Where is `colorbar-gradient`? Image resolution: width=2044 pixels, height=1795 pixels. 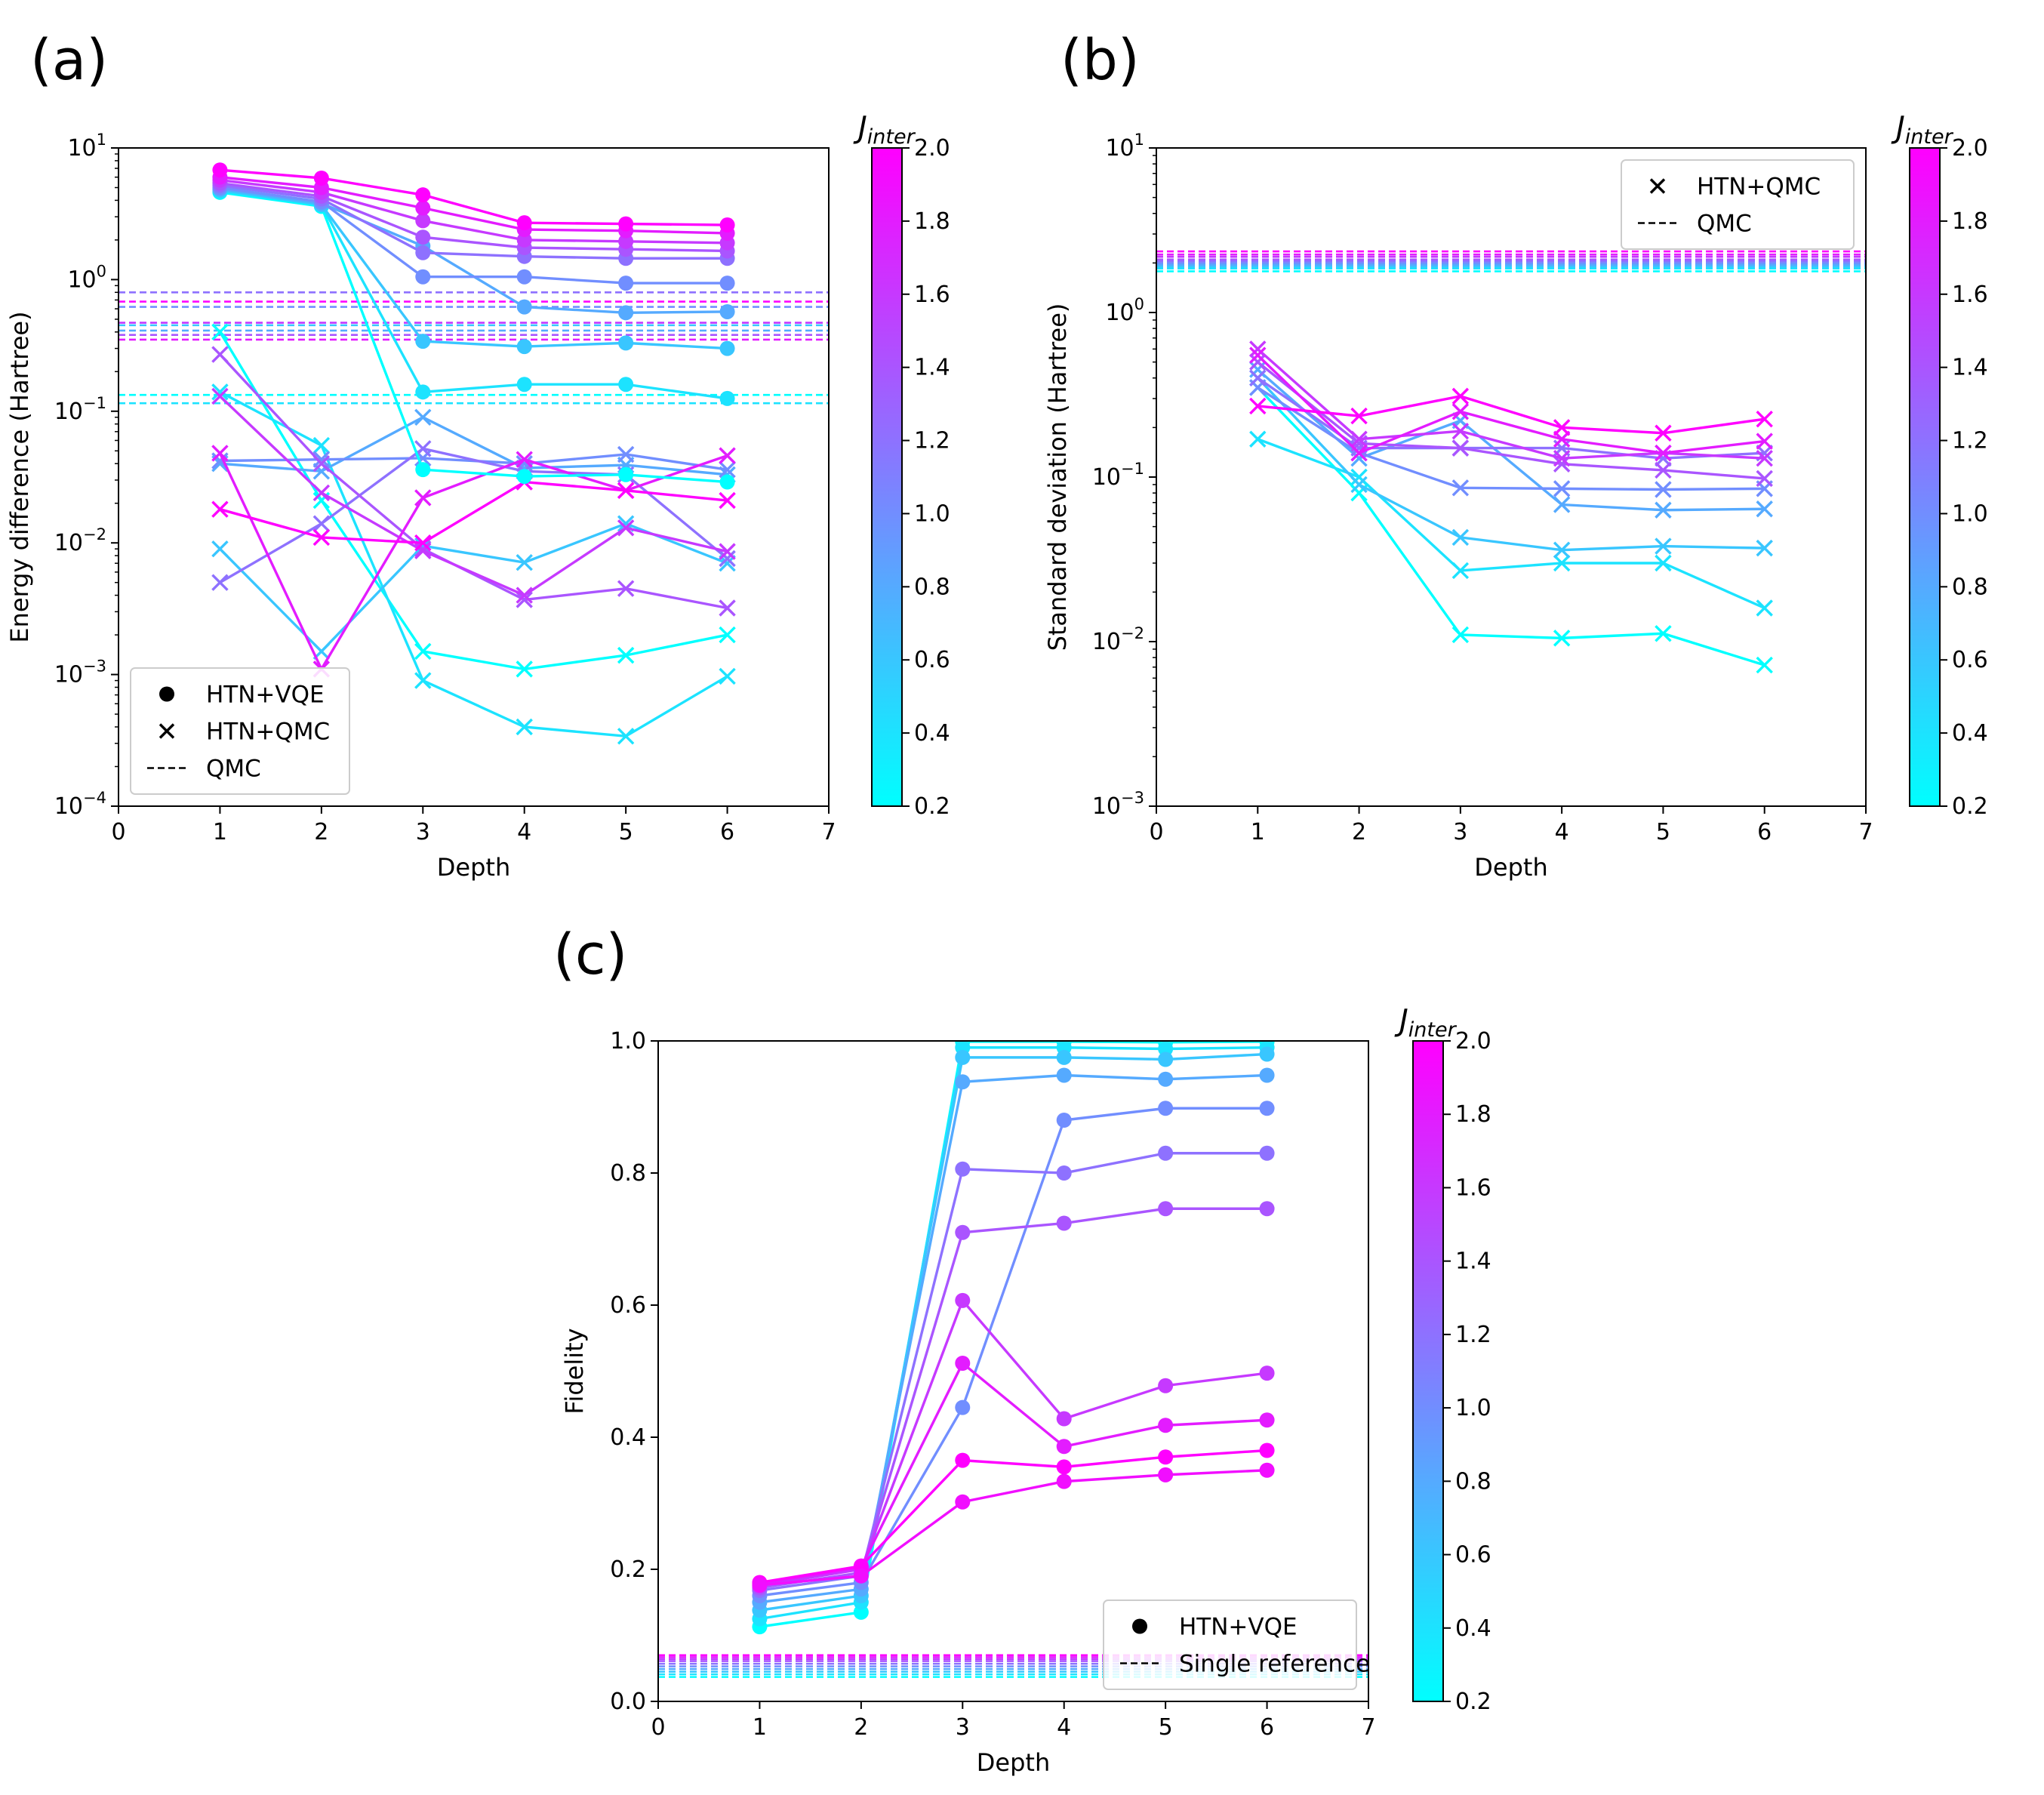
colorbar-gradient is located at coordinates (1428, 1371).